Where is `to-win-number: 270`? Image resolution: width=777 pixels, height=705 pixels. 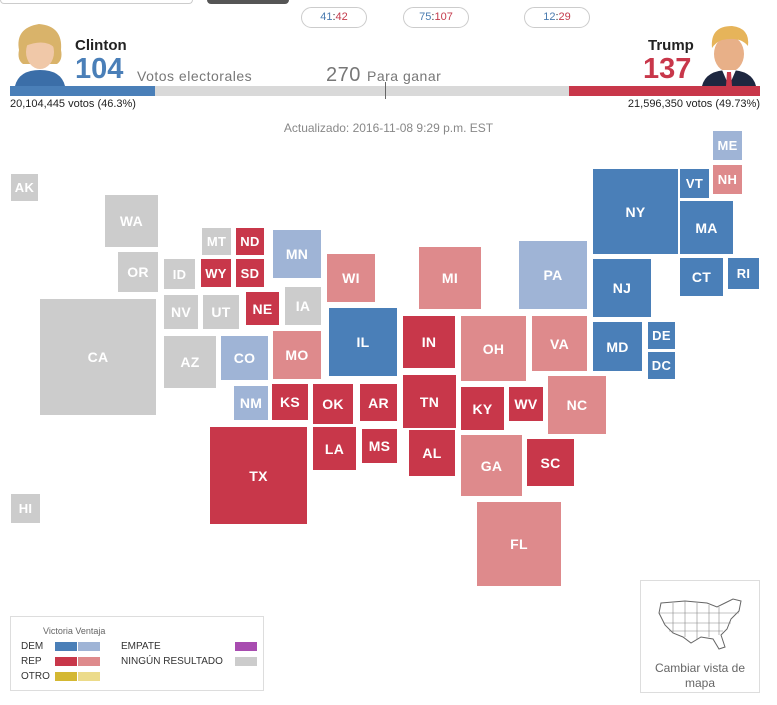 to-win-number: 270 is located at coordinates (343, 75).